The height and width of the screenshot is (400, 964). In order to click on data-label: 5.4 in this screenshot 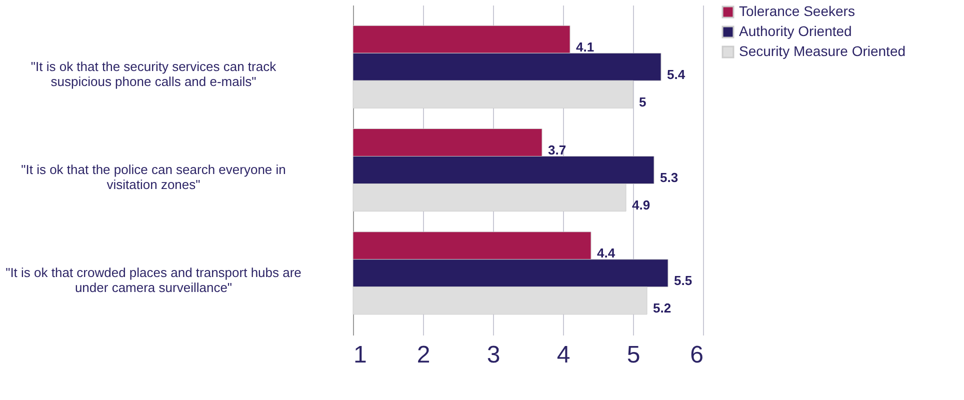, I will do `click(676, 74)`.